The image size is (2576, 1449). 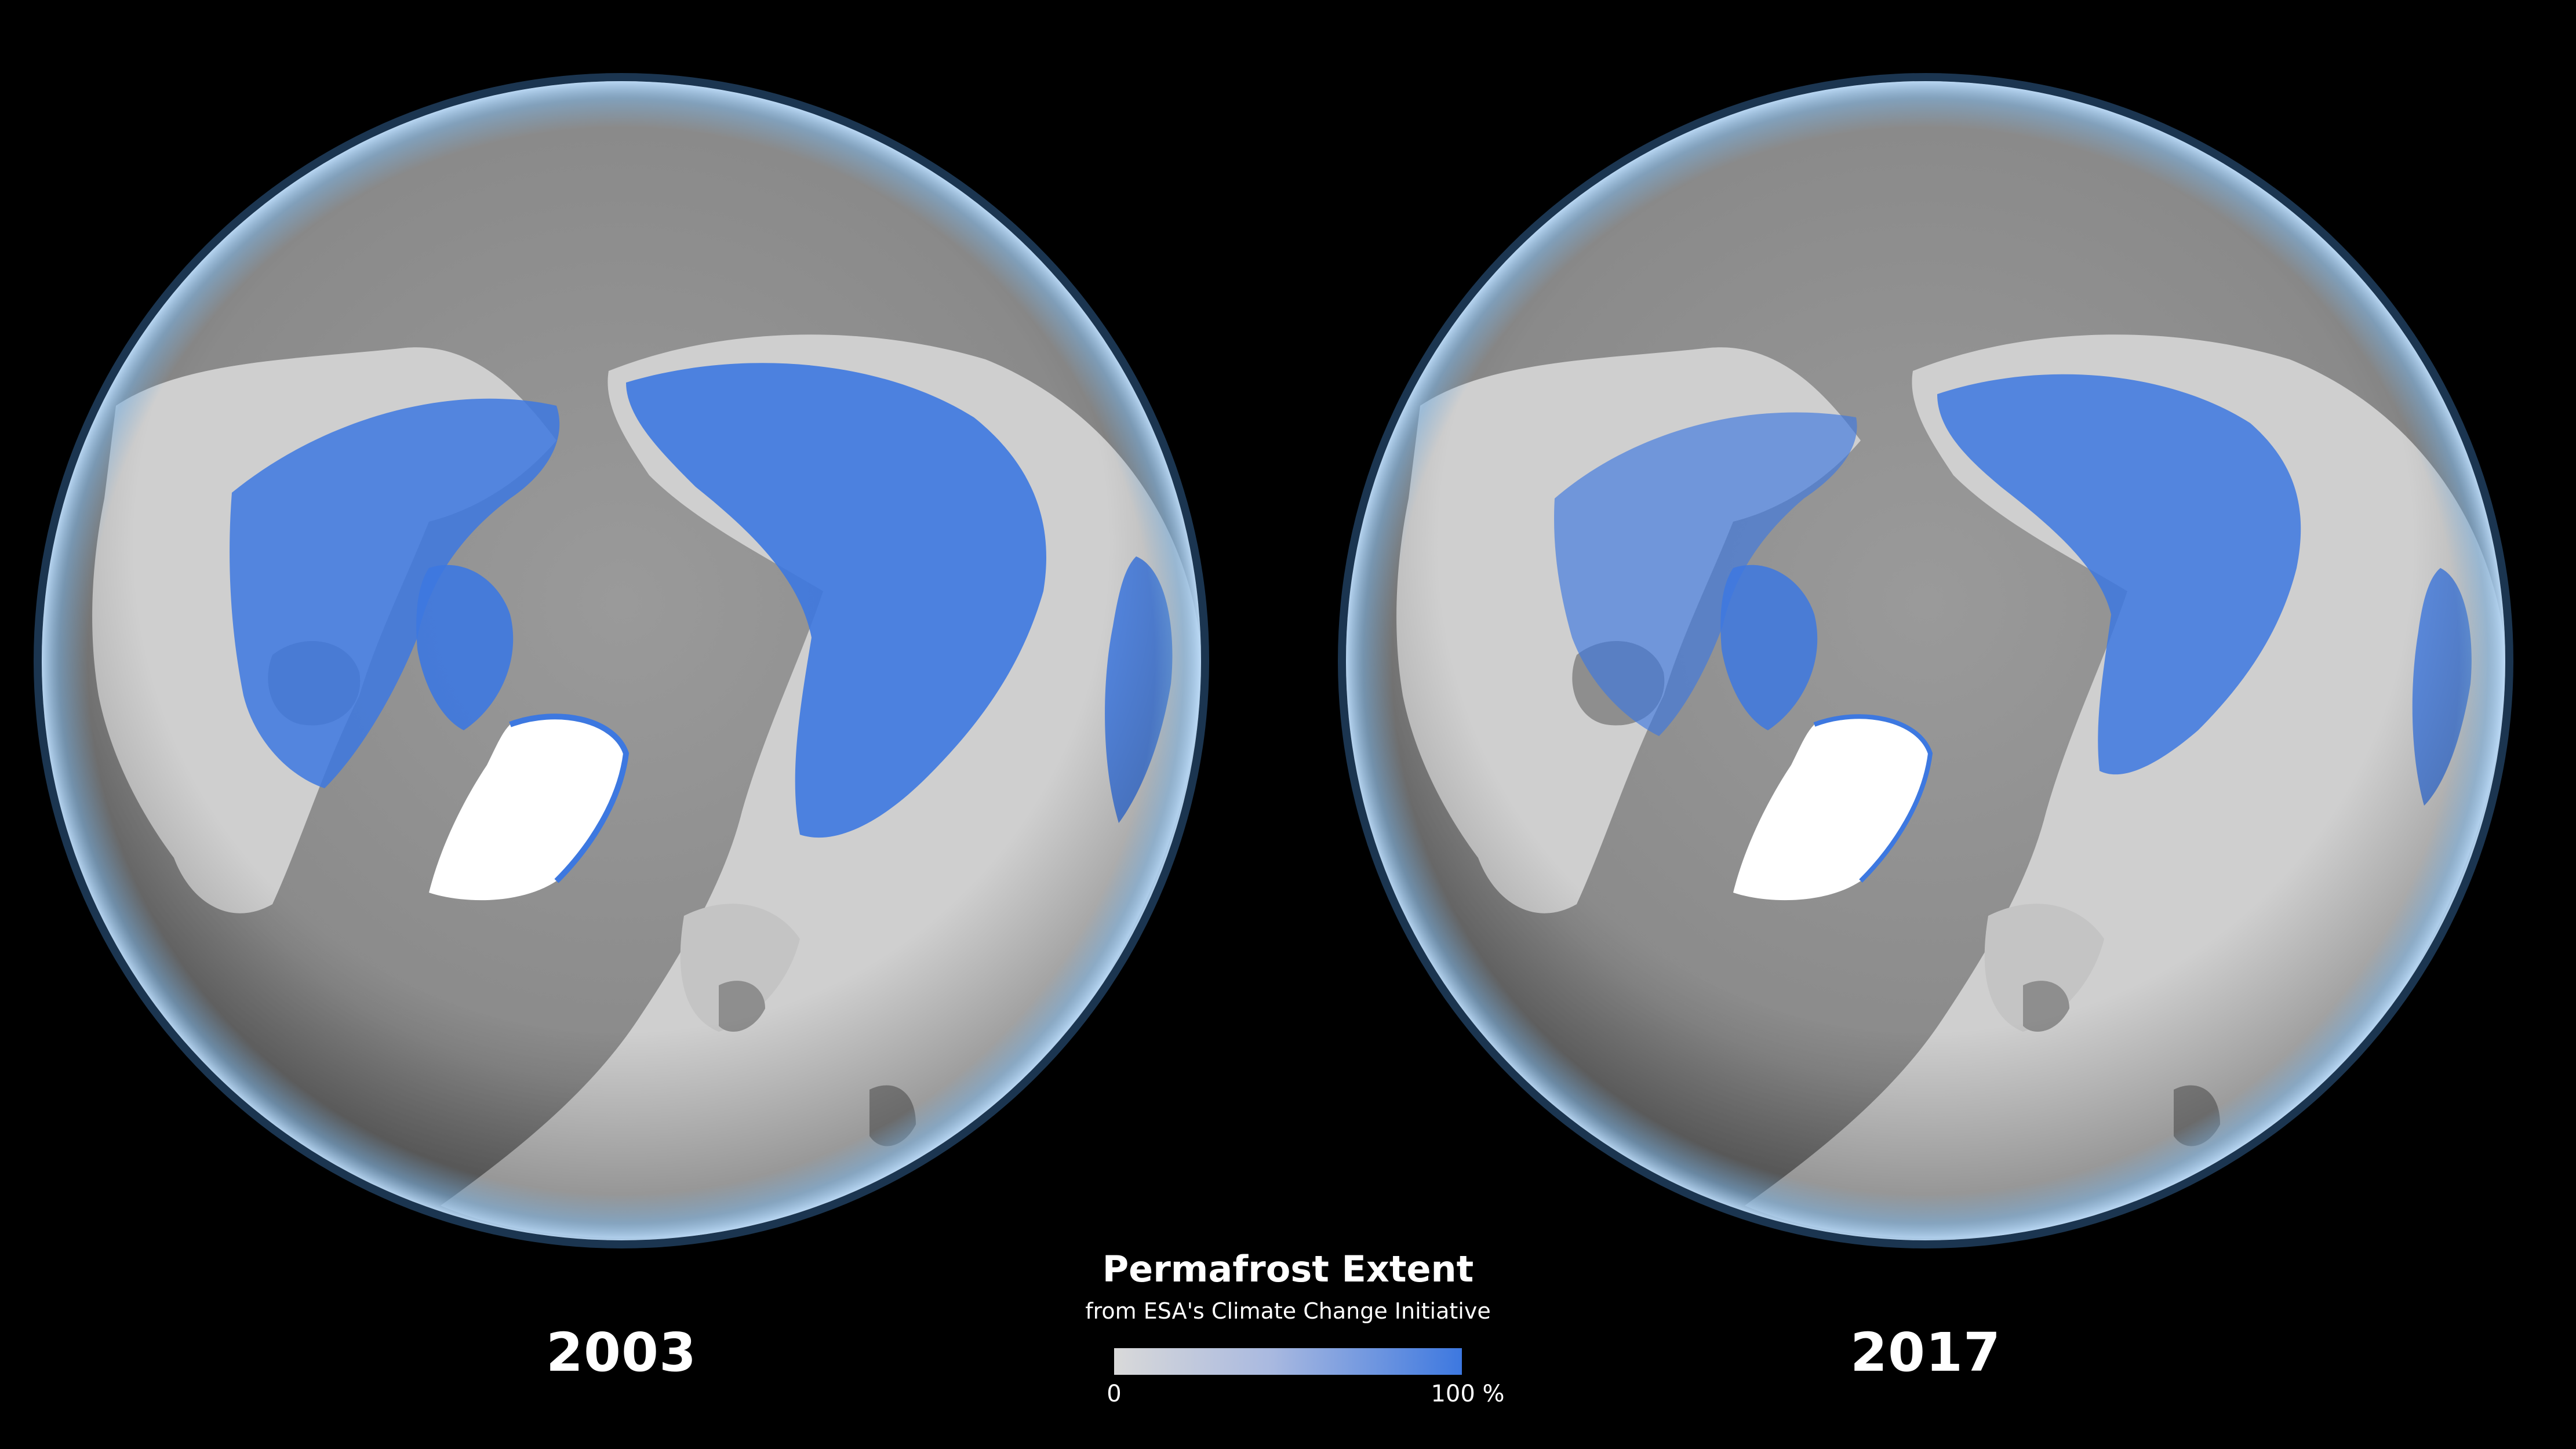 I want to click on legend-title: Permafrost Extent, so click(x=1288, y=1269).